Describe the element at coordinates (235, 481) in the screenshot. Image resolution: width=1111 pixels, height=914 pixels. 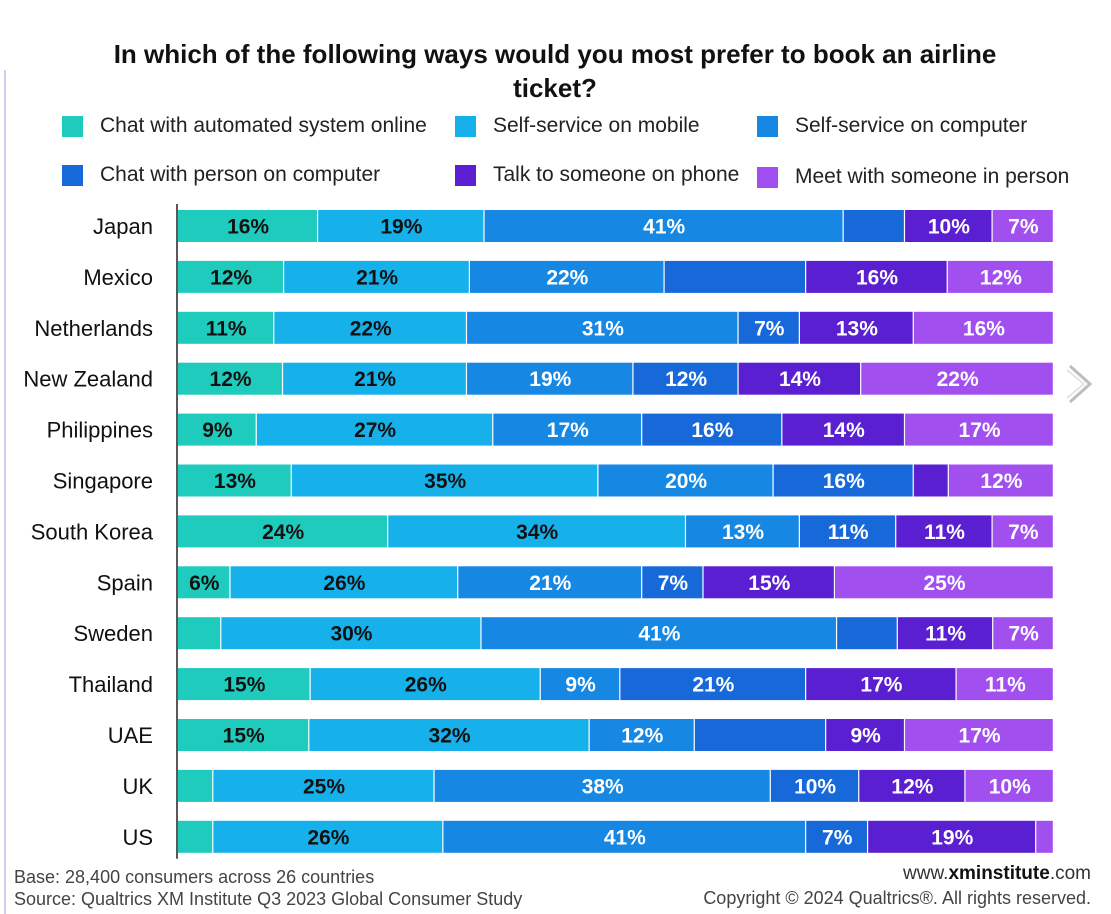
I see `data-label: 13%` at that location.